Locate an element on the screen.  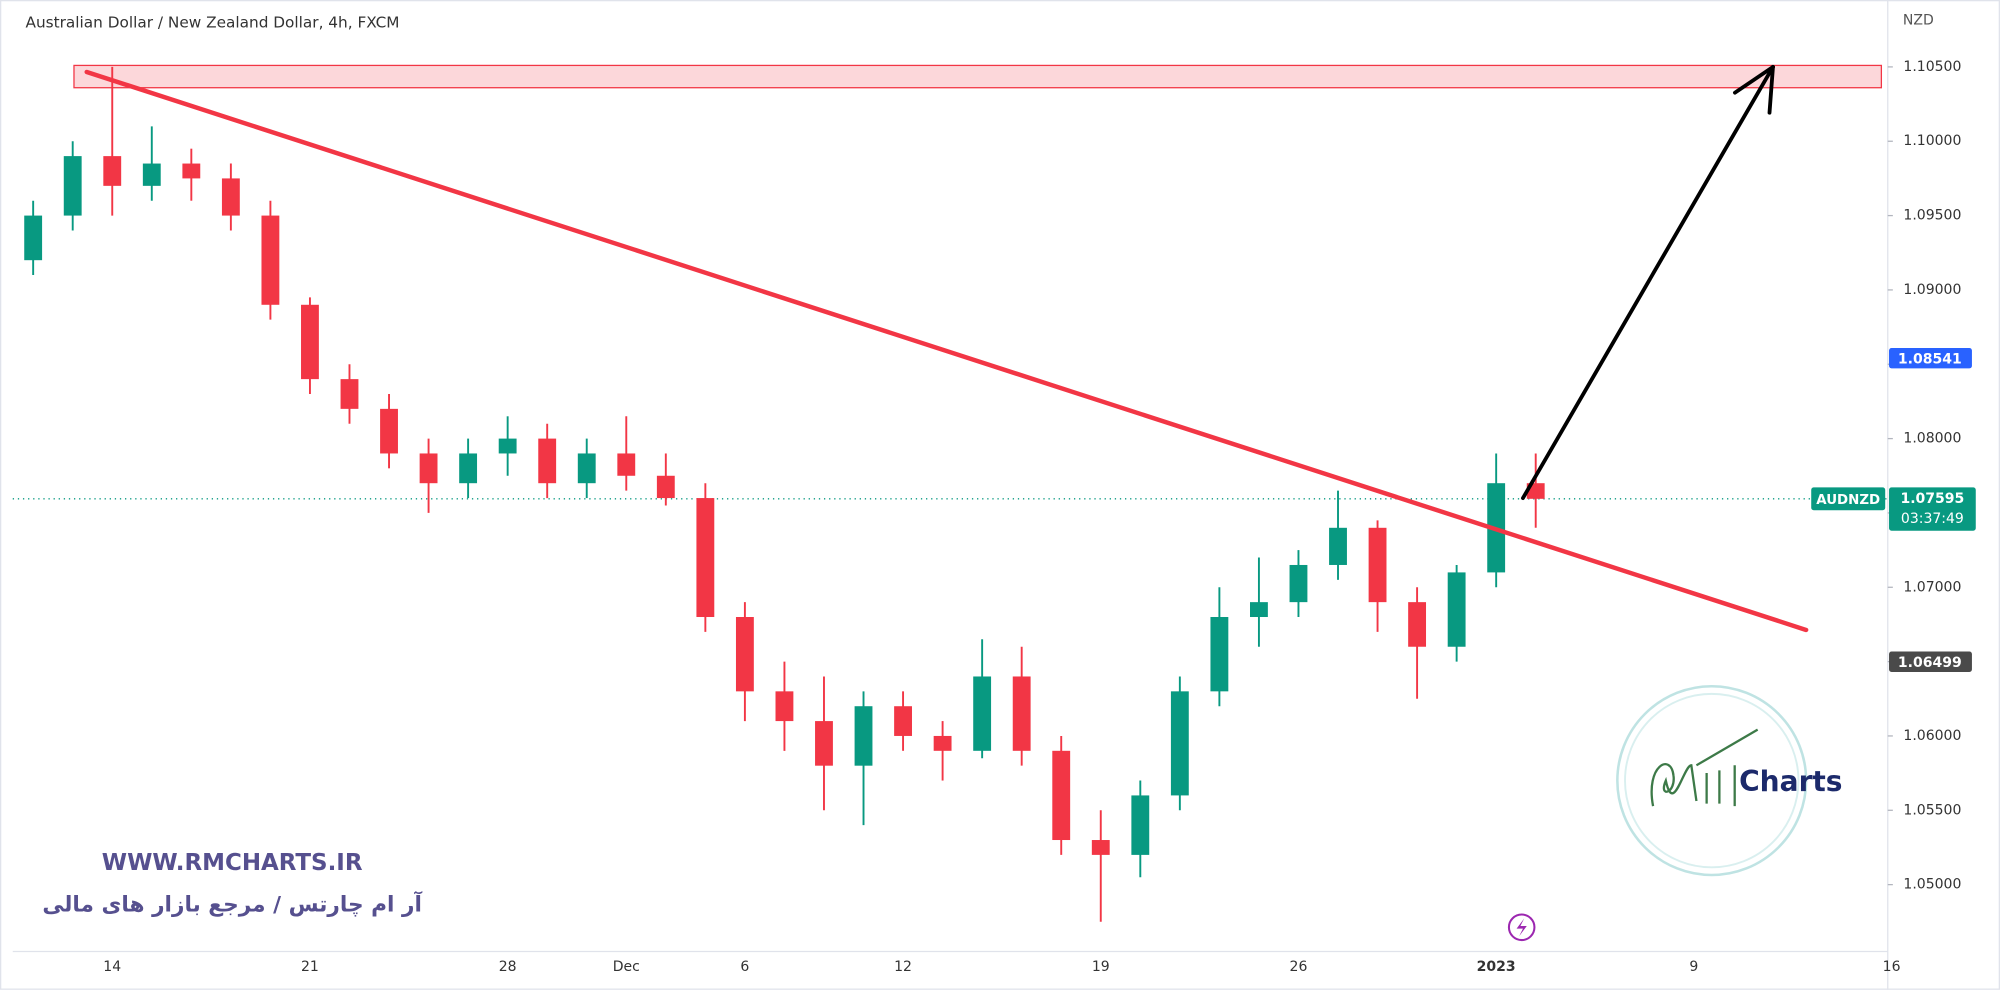
logo-ring is located at coordinates (1712, 780).